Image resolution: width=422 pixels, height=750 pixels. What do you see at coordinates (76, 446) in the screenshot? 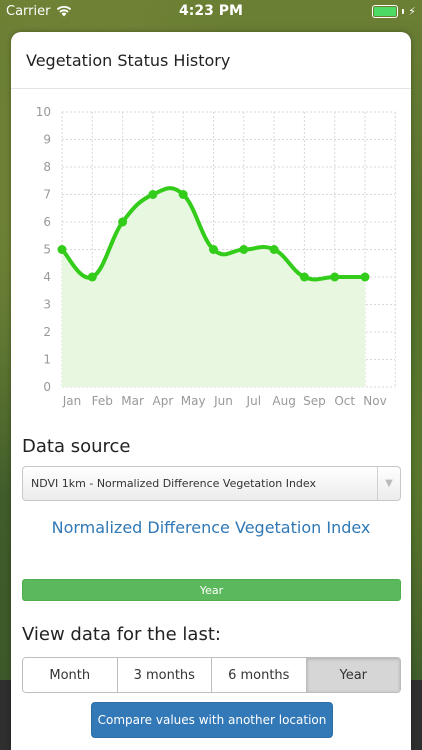
I see `data-source-title: Data source` at bounding box center [76, 446].